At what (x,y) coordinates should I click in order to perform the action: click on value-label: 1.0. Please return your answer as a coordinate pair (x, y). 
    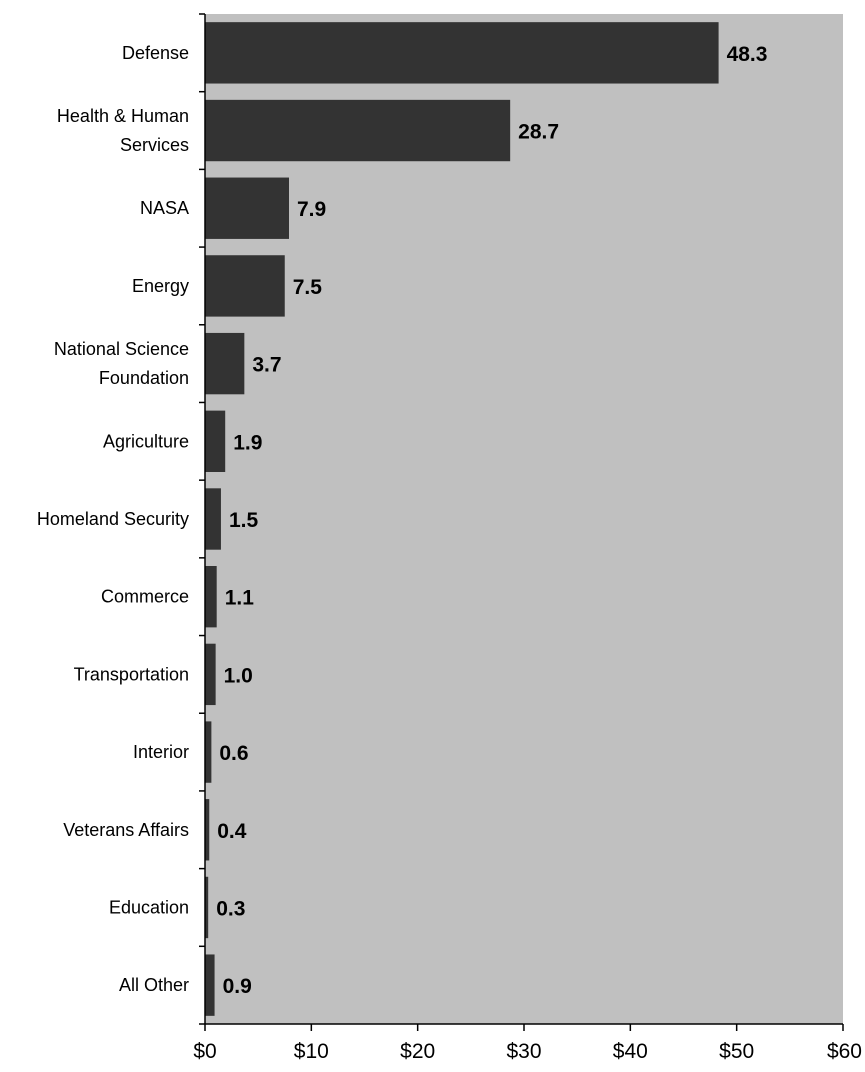
    Looking at the image, I should click on (238, 675).